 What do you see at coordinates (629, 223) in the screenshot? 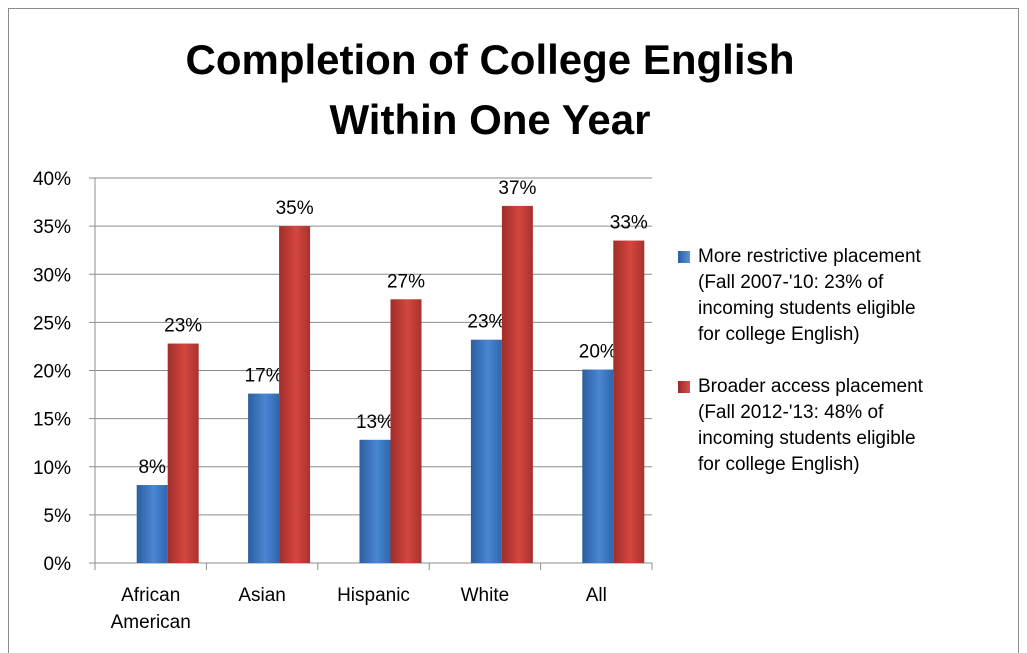
I see `data-label-series-2: 33%` at bounding box center [629, 223].